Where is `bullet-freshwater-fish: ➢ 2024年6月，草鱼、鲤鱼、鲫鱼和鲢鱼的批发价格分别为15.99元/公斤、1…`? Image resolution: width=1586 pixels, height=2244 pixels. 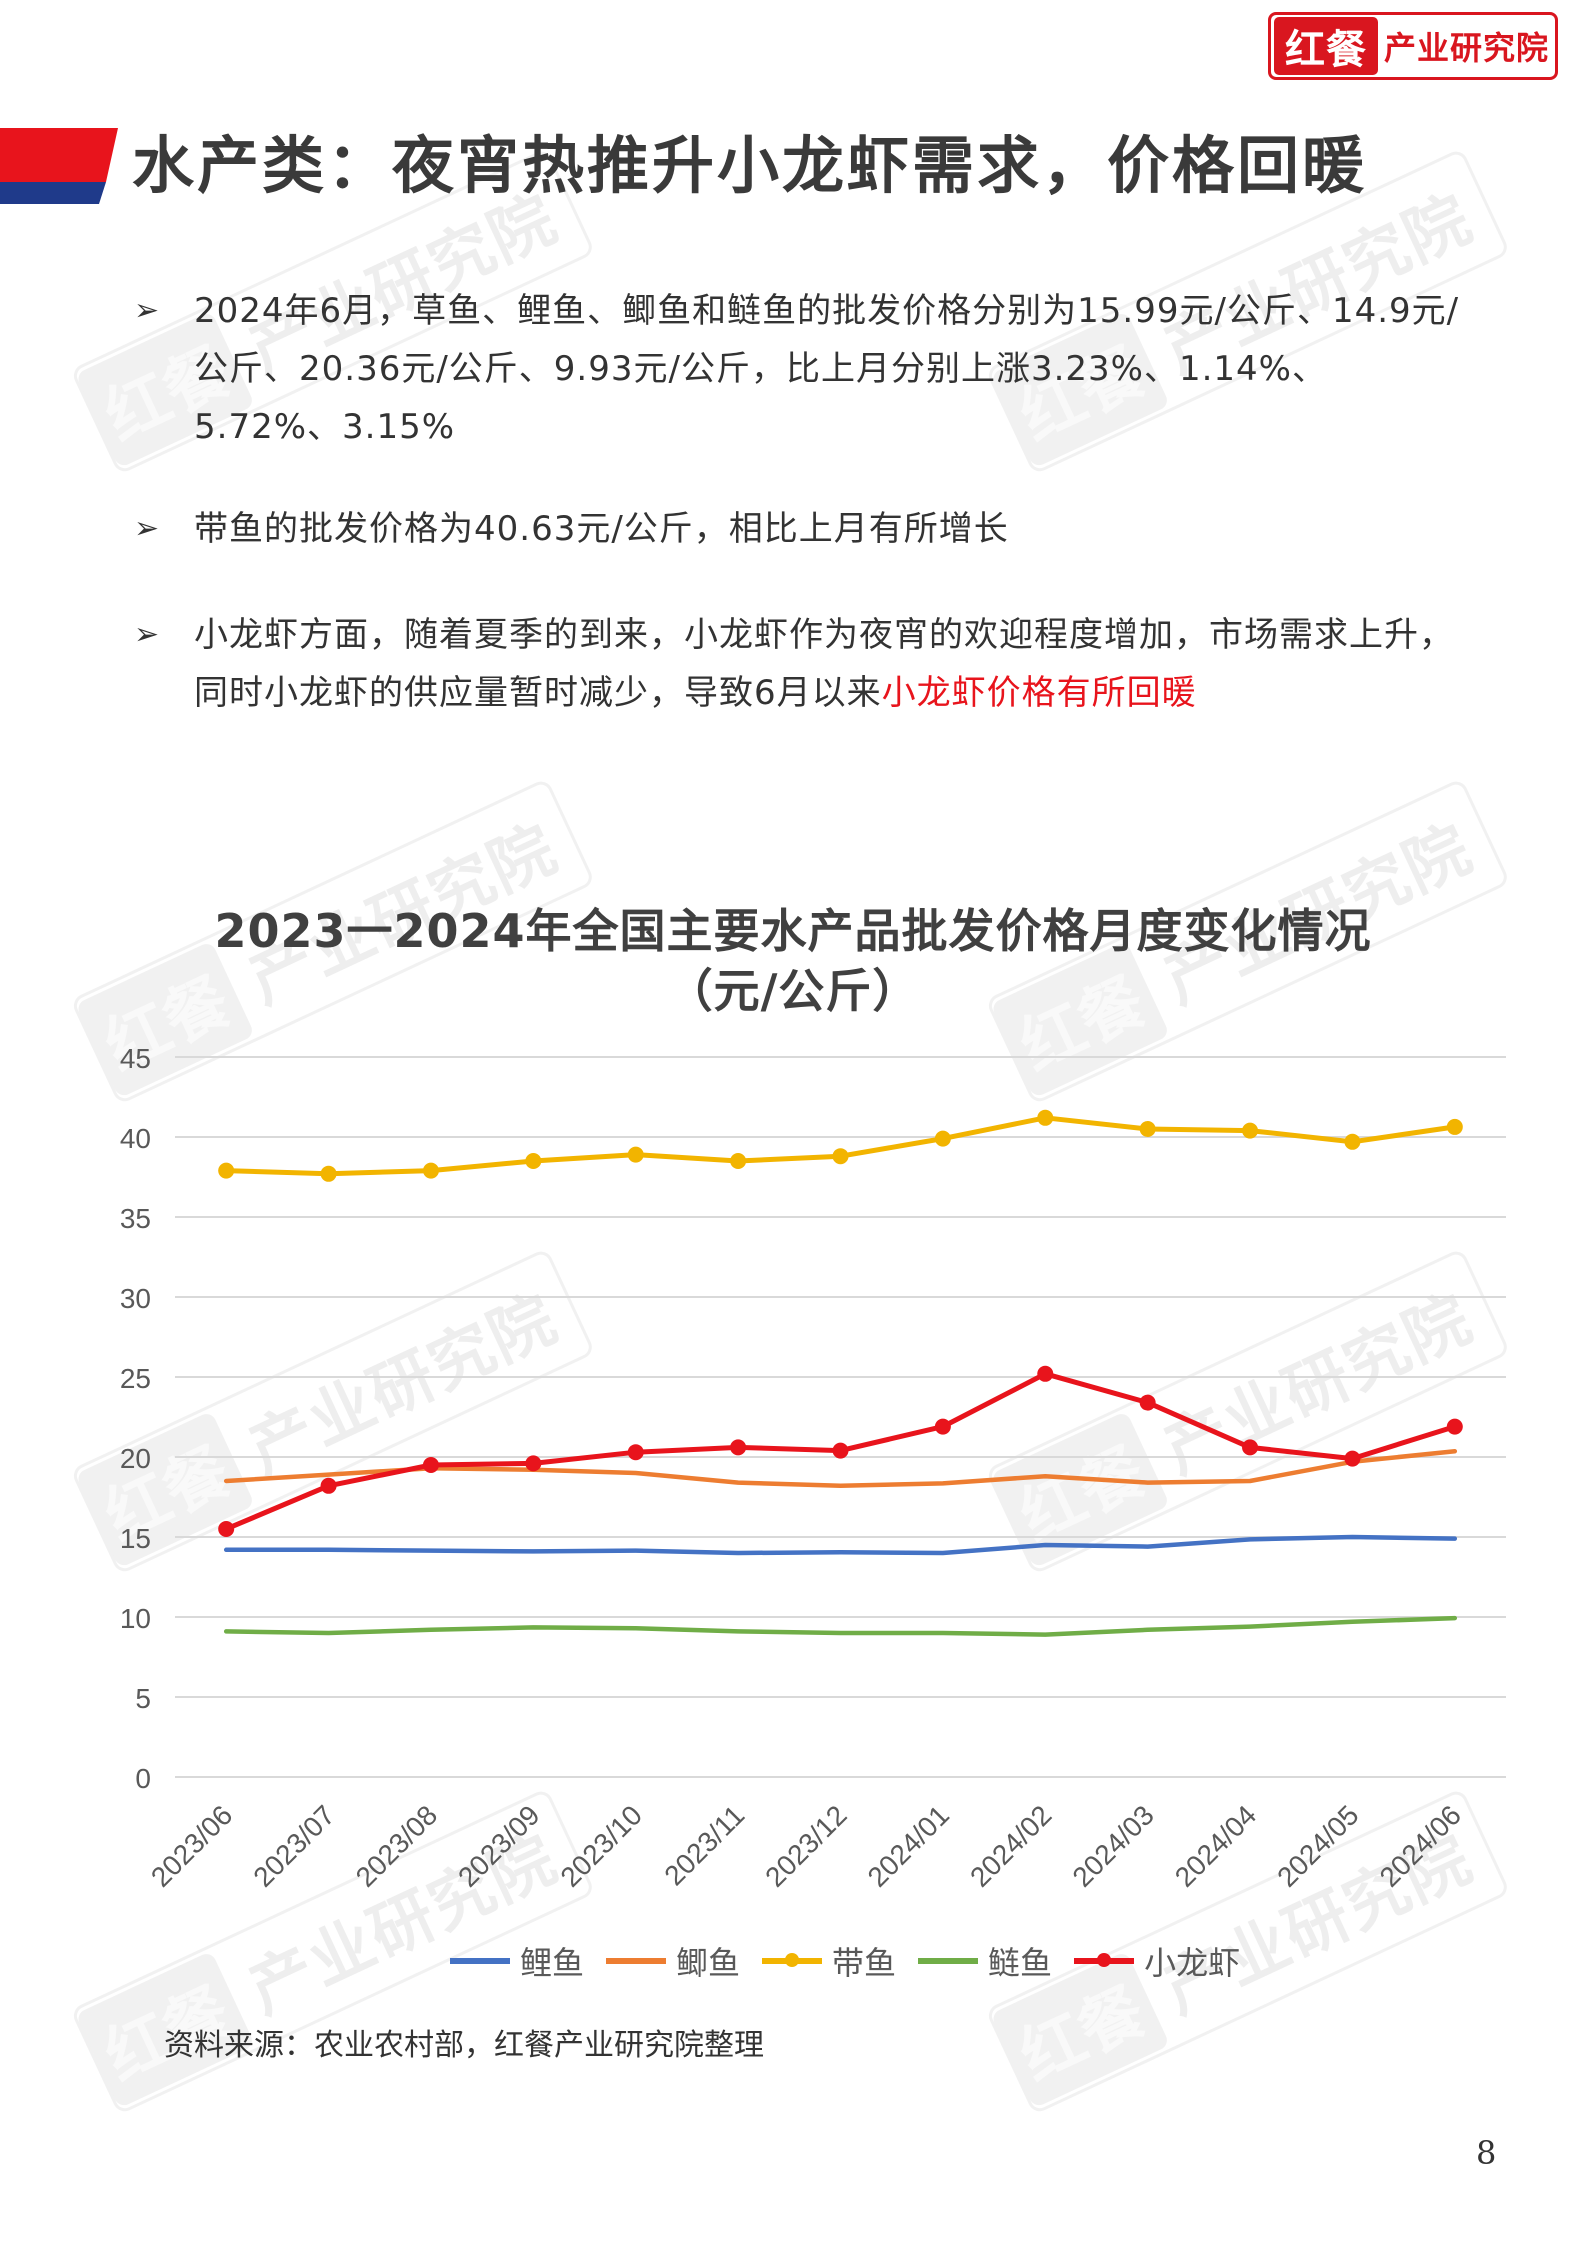 bullet-freshwater-fish: ➢ 2024年6月，草鱼、鲤鱼、鲫鱼和鲢鱼的批发价格分别为15.99元/公斤、1… is located at coordinates (804, 369).